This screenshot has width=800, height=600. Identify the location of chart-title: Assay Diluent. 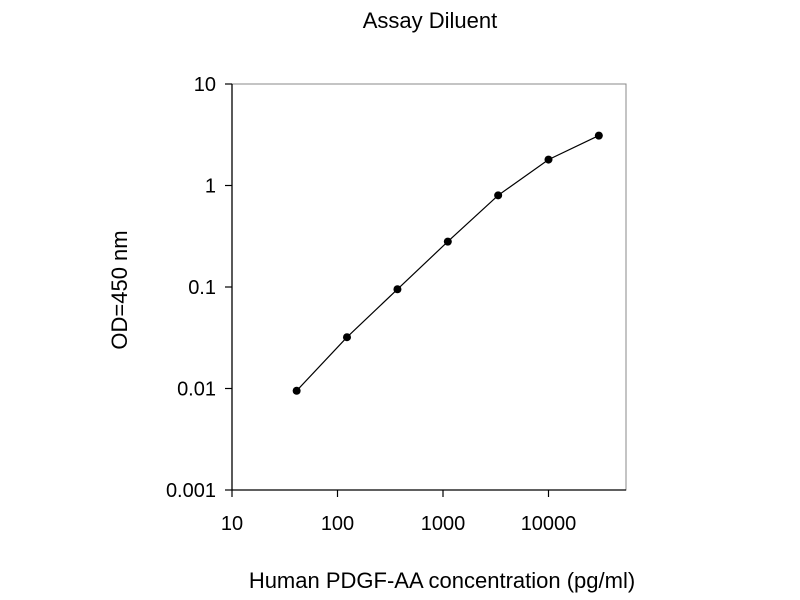
(430, 20).